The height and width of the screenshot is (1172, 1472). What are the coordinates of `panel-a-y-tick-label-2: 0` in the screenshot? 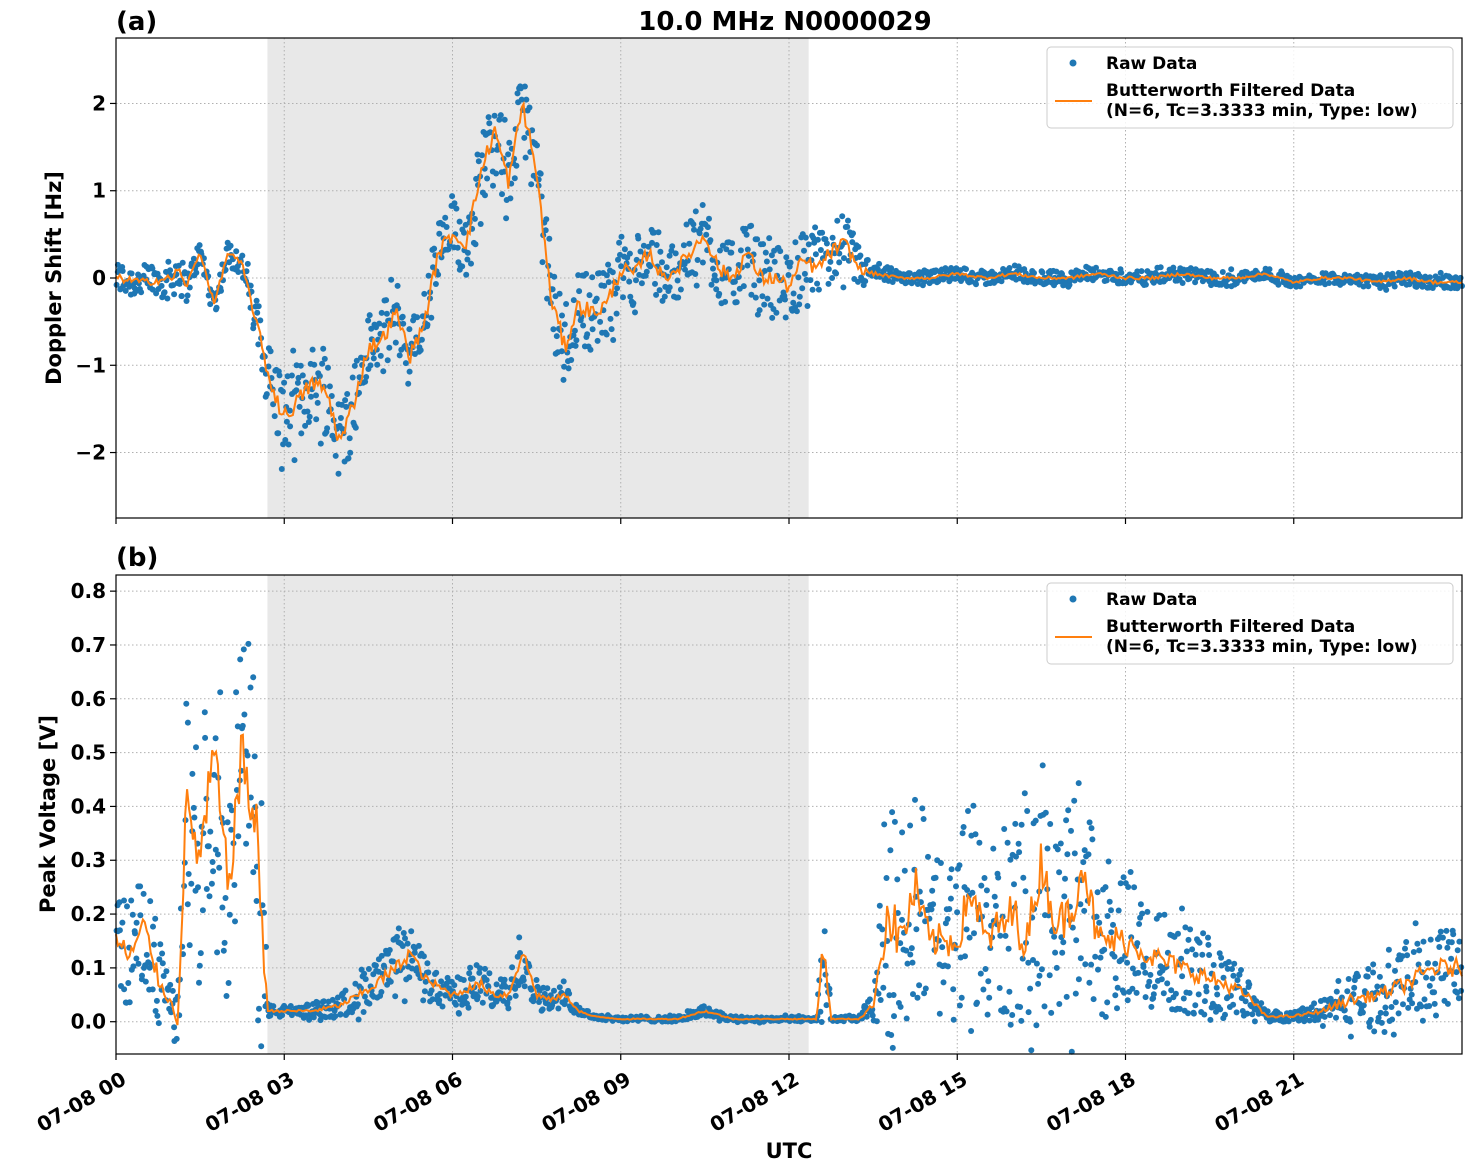 It's located at (99, 278).